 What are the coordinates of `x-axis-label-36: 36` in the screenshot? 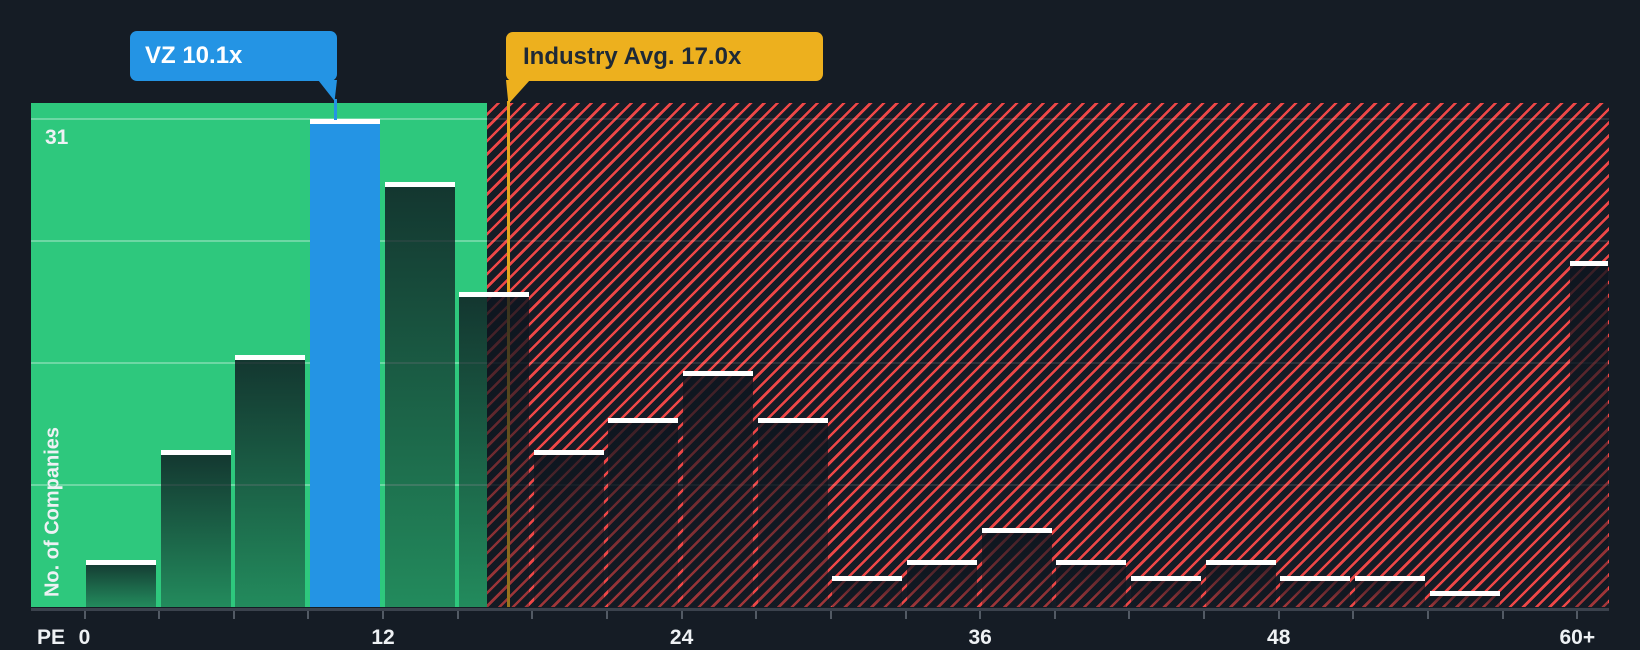 It's located at (980, 637).